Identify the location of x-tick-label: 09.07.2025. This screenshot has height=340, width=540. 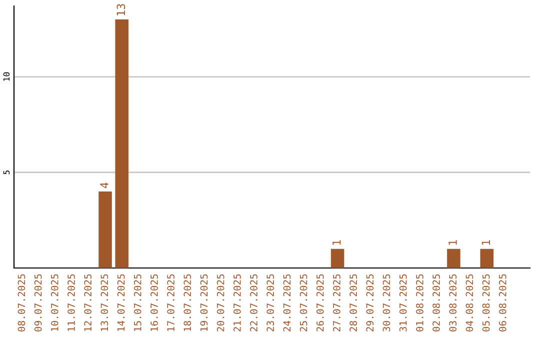
(38, 303).